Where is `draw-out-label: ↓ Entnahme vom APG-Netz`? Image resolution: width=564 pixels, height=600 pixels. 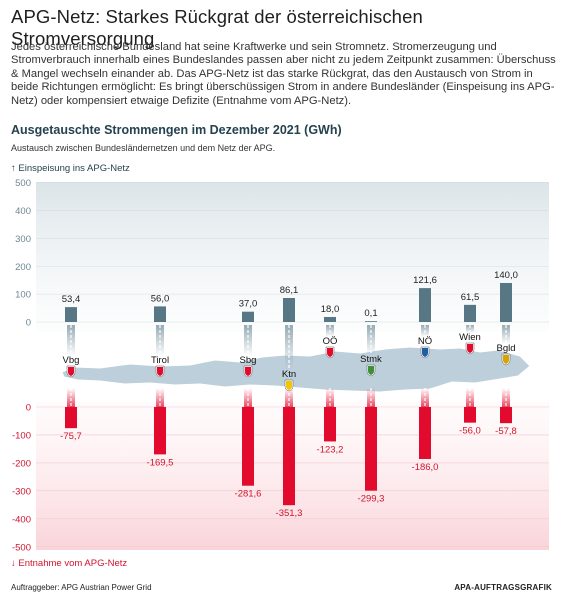 draw-out-label: ↓ Entnahme vom APG-Netz is located at coordinates (69, 563).